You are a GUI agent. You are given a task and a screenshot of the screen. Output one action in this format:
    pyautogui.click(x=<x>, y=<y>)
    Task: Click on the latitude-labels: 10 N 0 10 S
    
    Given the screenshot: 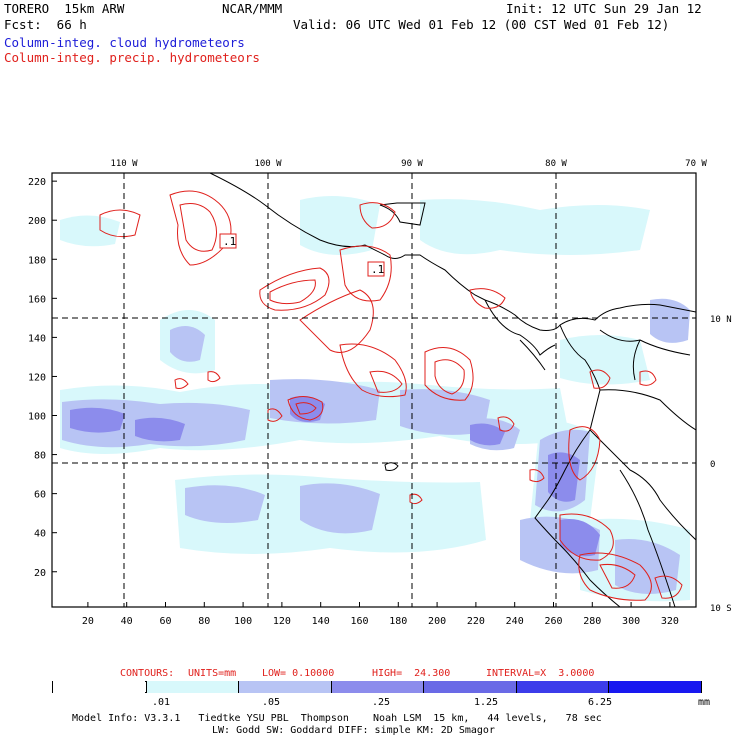 What is the action you would take?
    pyautogui.click(x=721, y=464)
    